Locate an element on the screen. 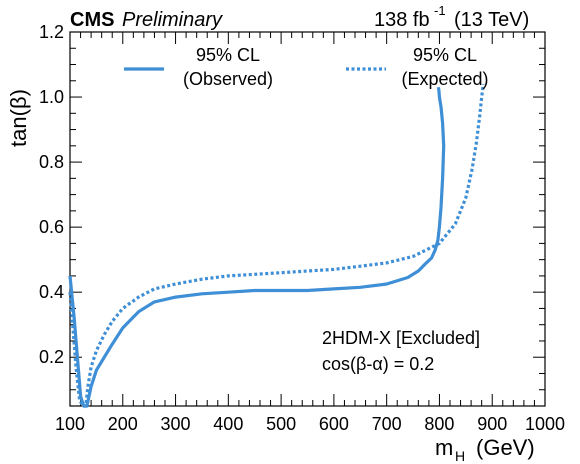 This screenshot has height=464, width=580. status-label: Preliminary is located at coordinates (172, 20).